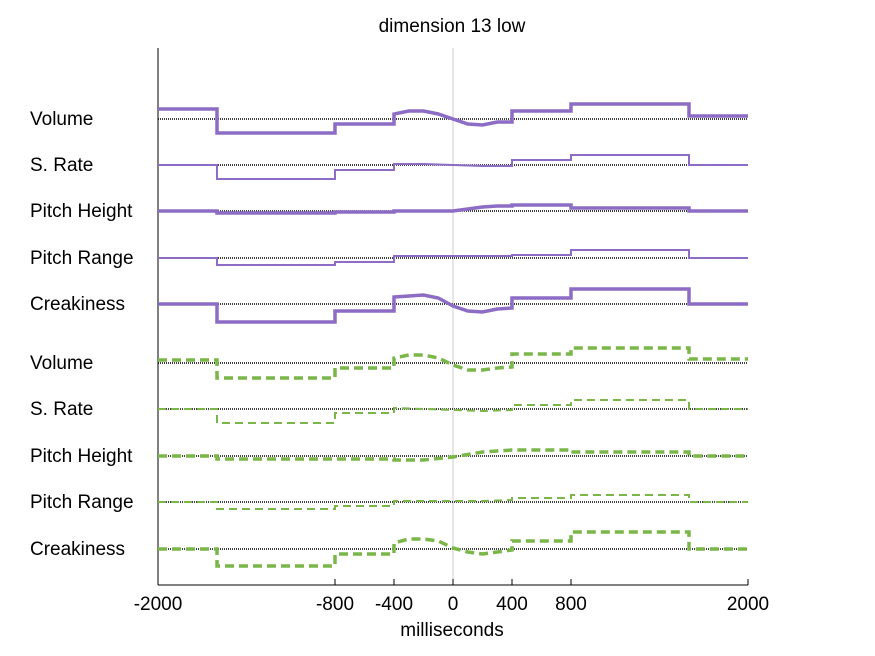  I want to click on series-line-green-s-rate, so click(453, 411).